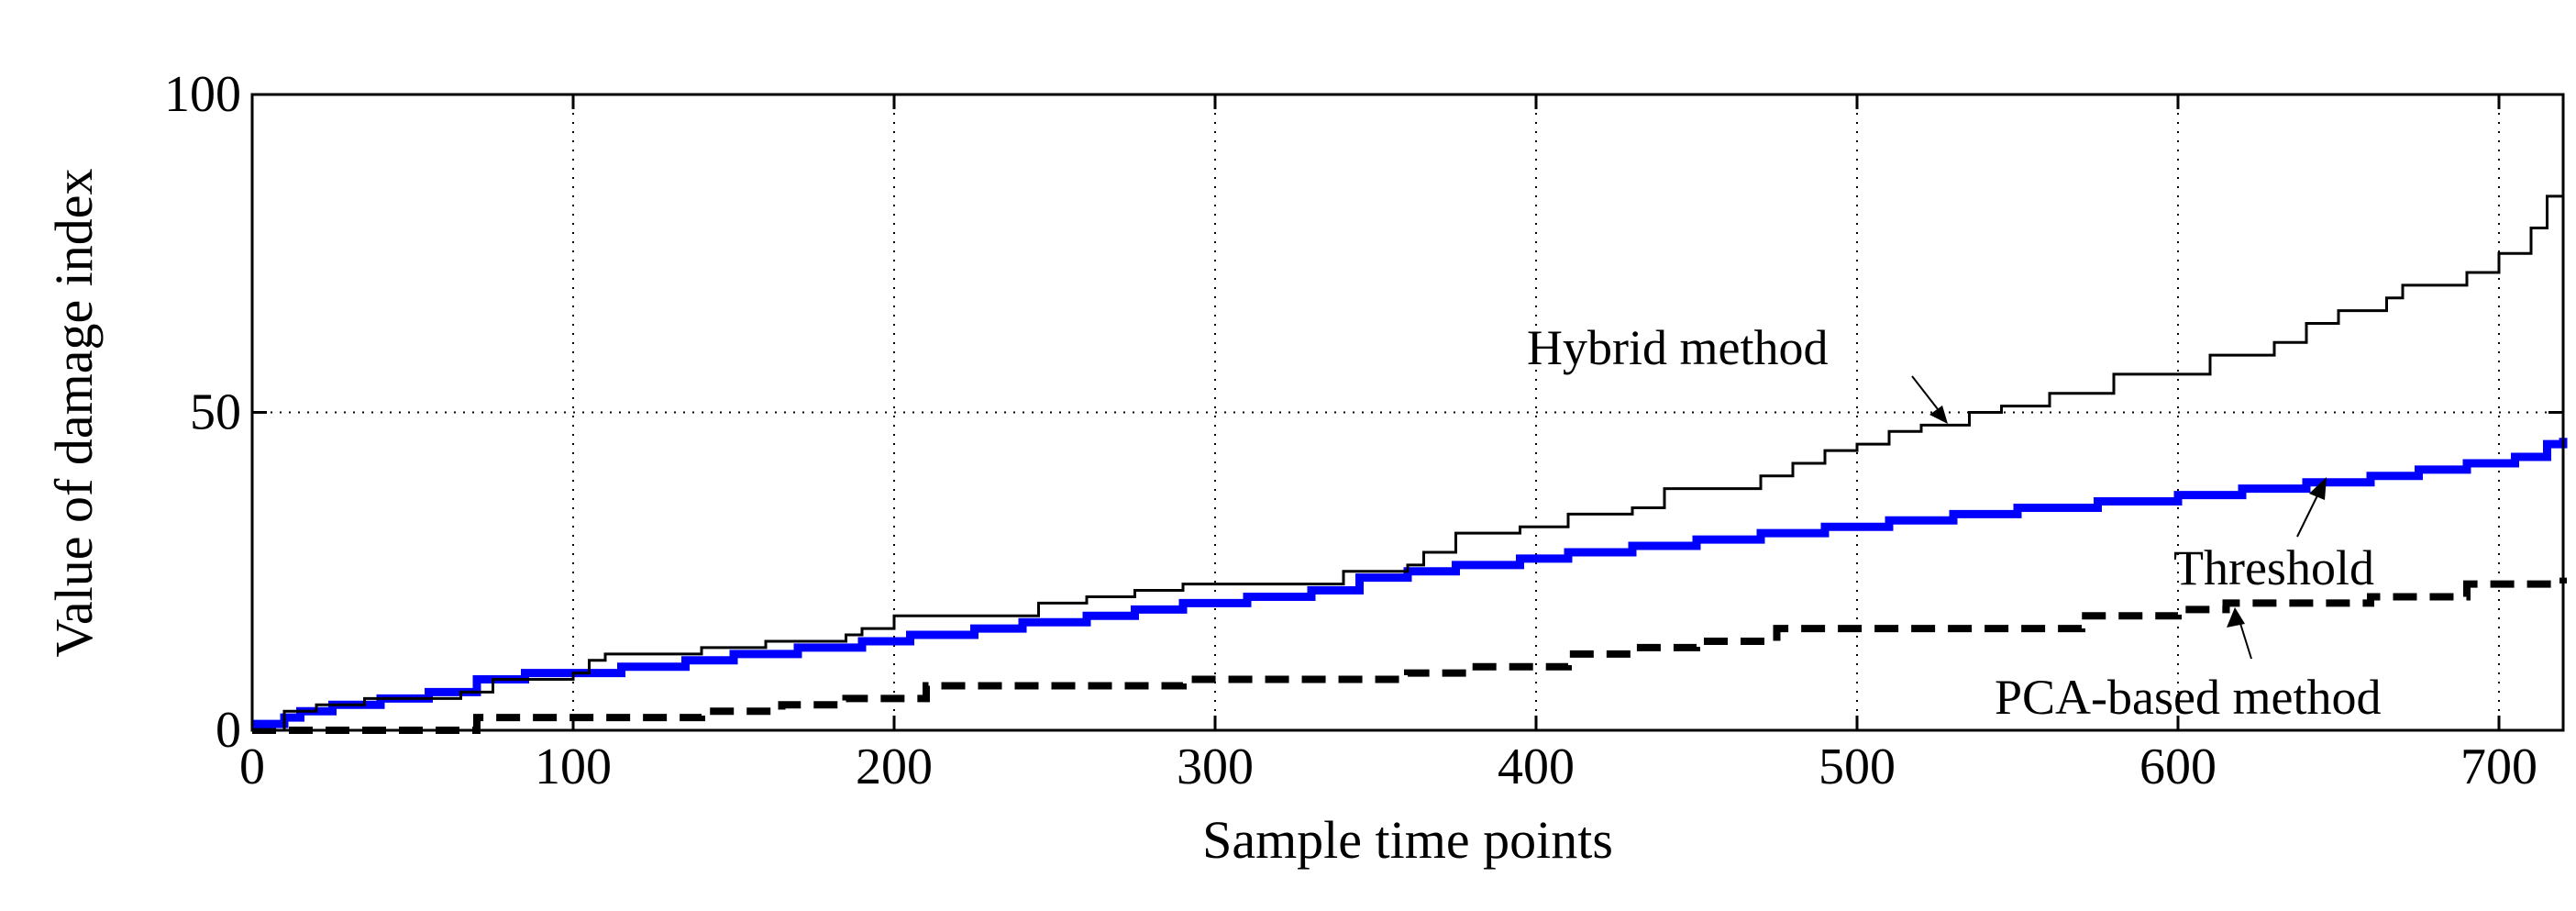 This screenshot has height=911, width=2576. Describe the element at coordinates (2498, 767) in the screenshot. I see `x-tick-label: 700` at that location.